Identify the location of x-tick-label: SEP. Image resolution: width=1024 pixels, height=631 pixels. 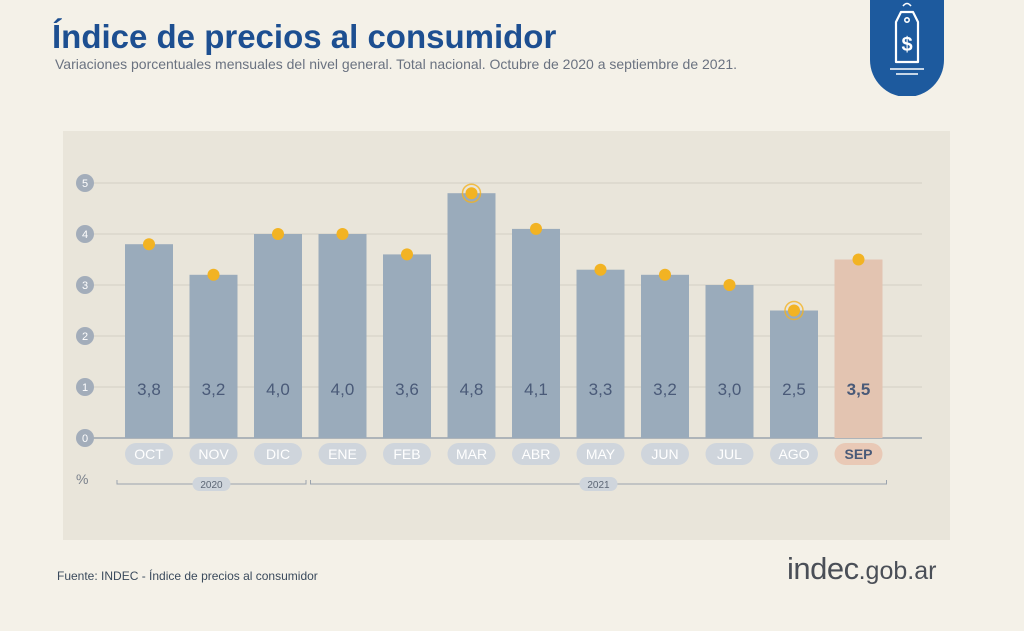
(858, 454).